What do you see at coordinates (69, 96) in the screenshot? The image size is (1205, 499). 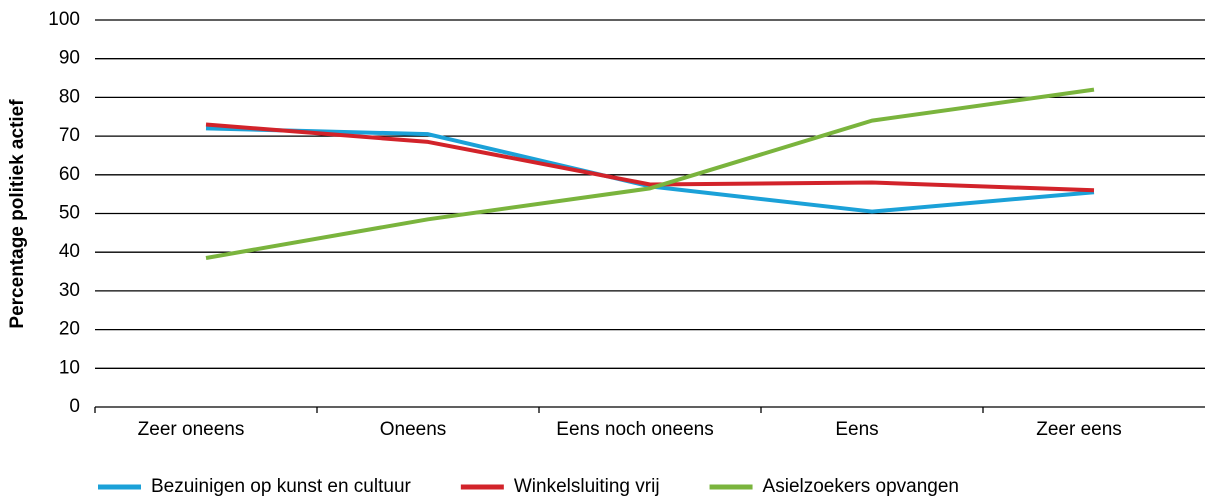 I see `y-tick-label: 80` at bounding box center [69, 96].